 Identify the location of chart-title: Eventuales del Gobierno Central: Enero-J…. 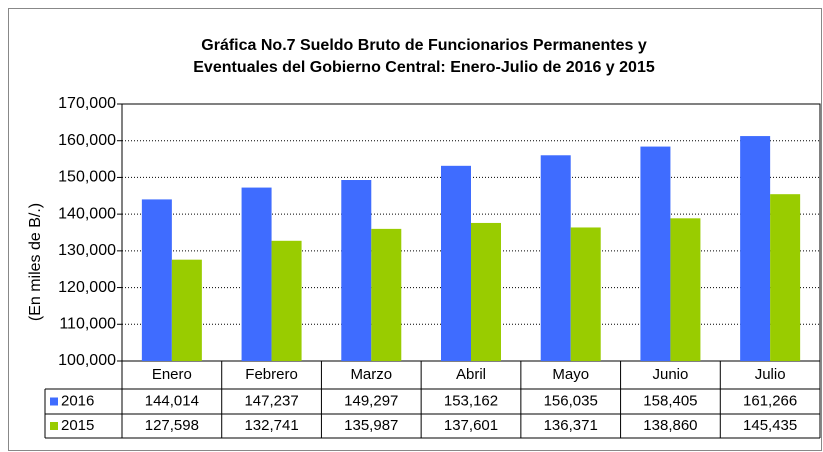
(424, 67).